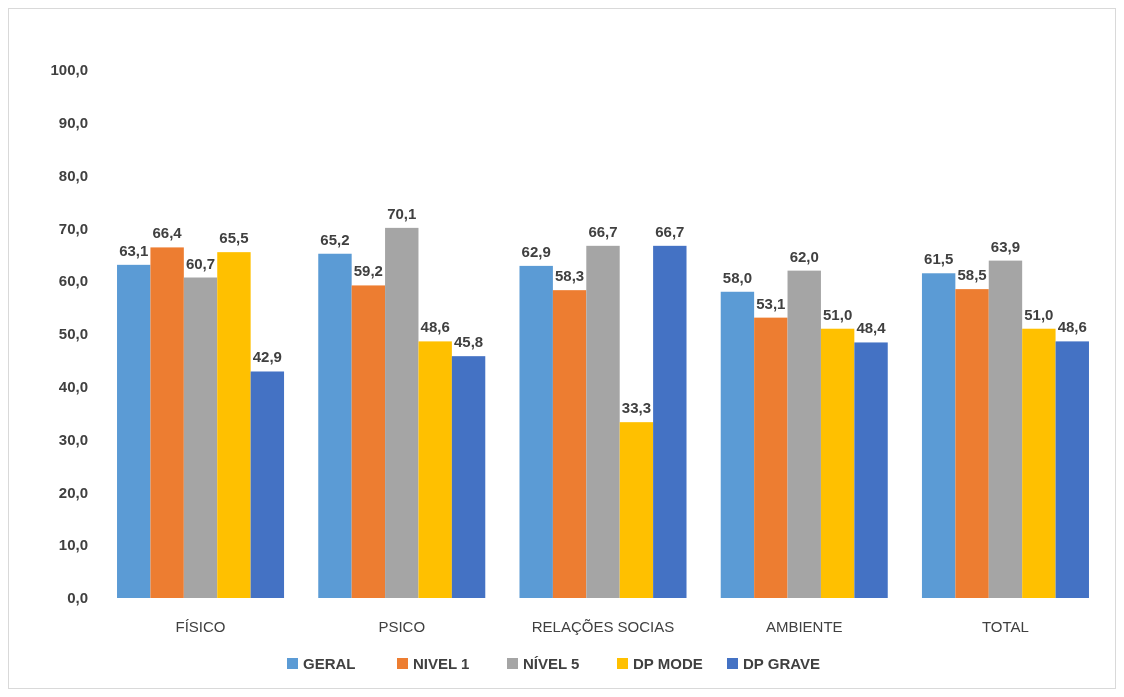 This screenshot has height=697, width=1124. I want to click on data-label: 63,1, so click(134, 250).